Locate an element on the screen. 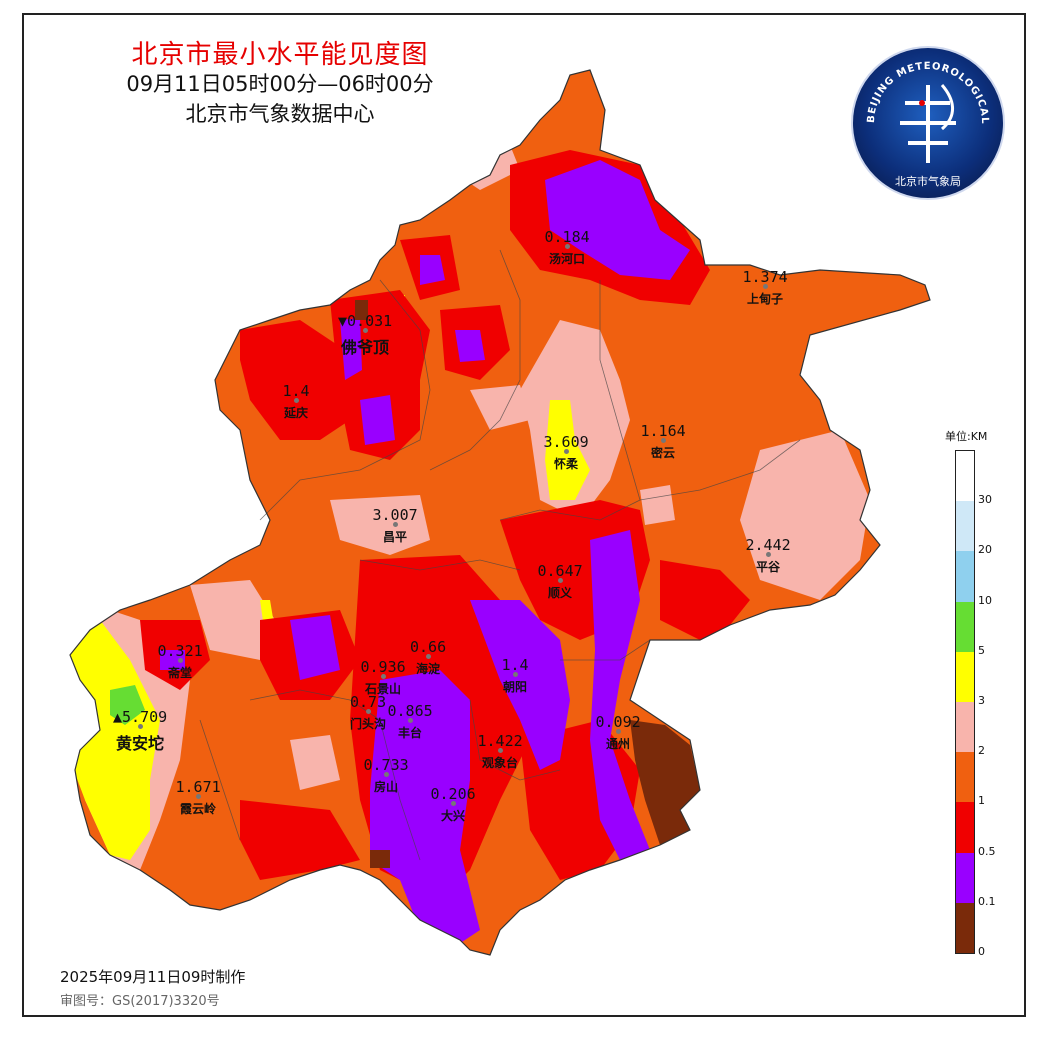 The width and height of the screenshot is (1040, 1040). station-name: 顺义 is located at coordinates (560, 593).